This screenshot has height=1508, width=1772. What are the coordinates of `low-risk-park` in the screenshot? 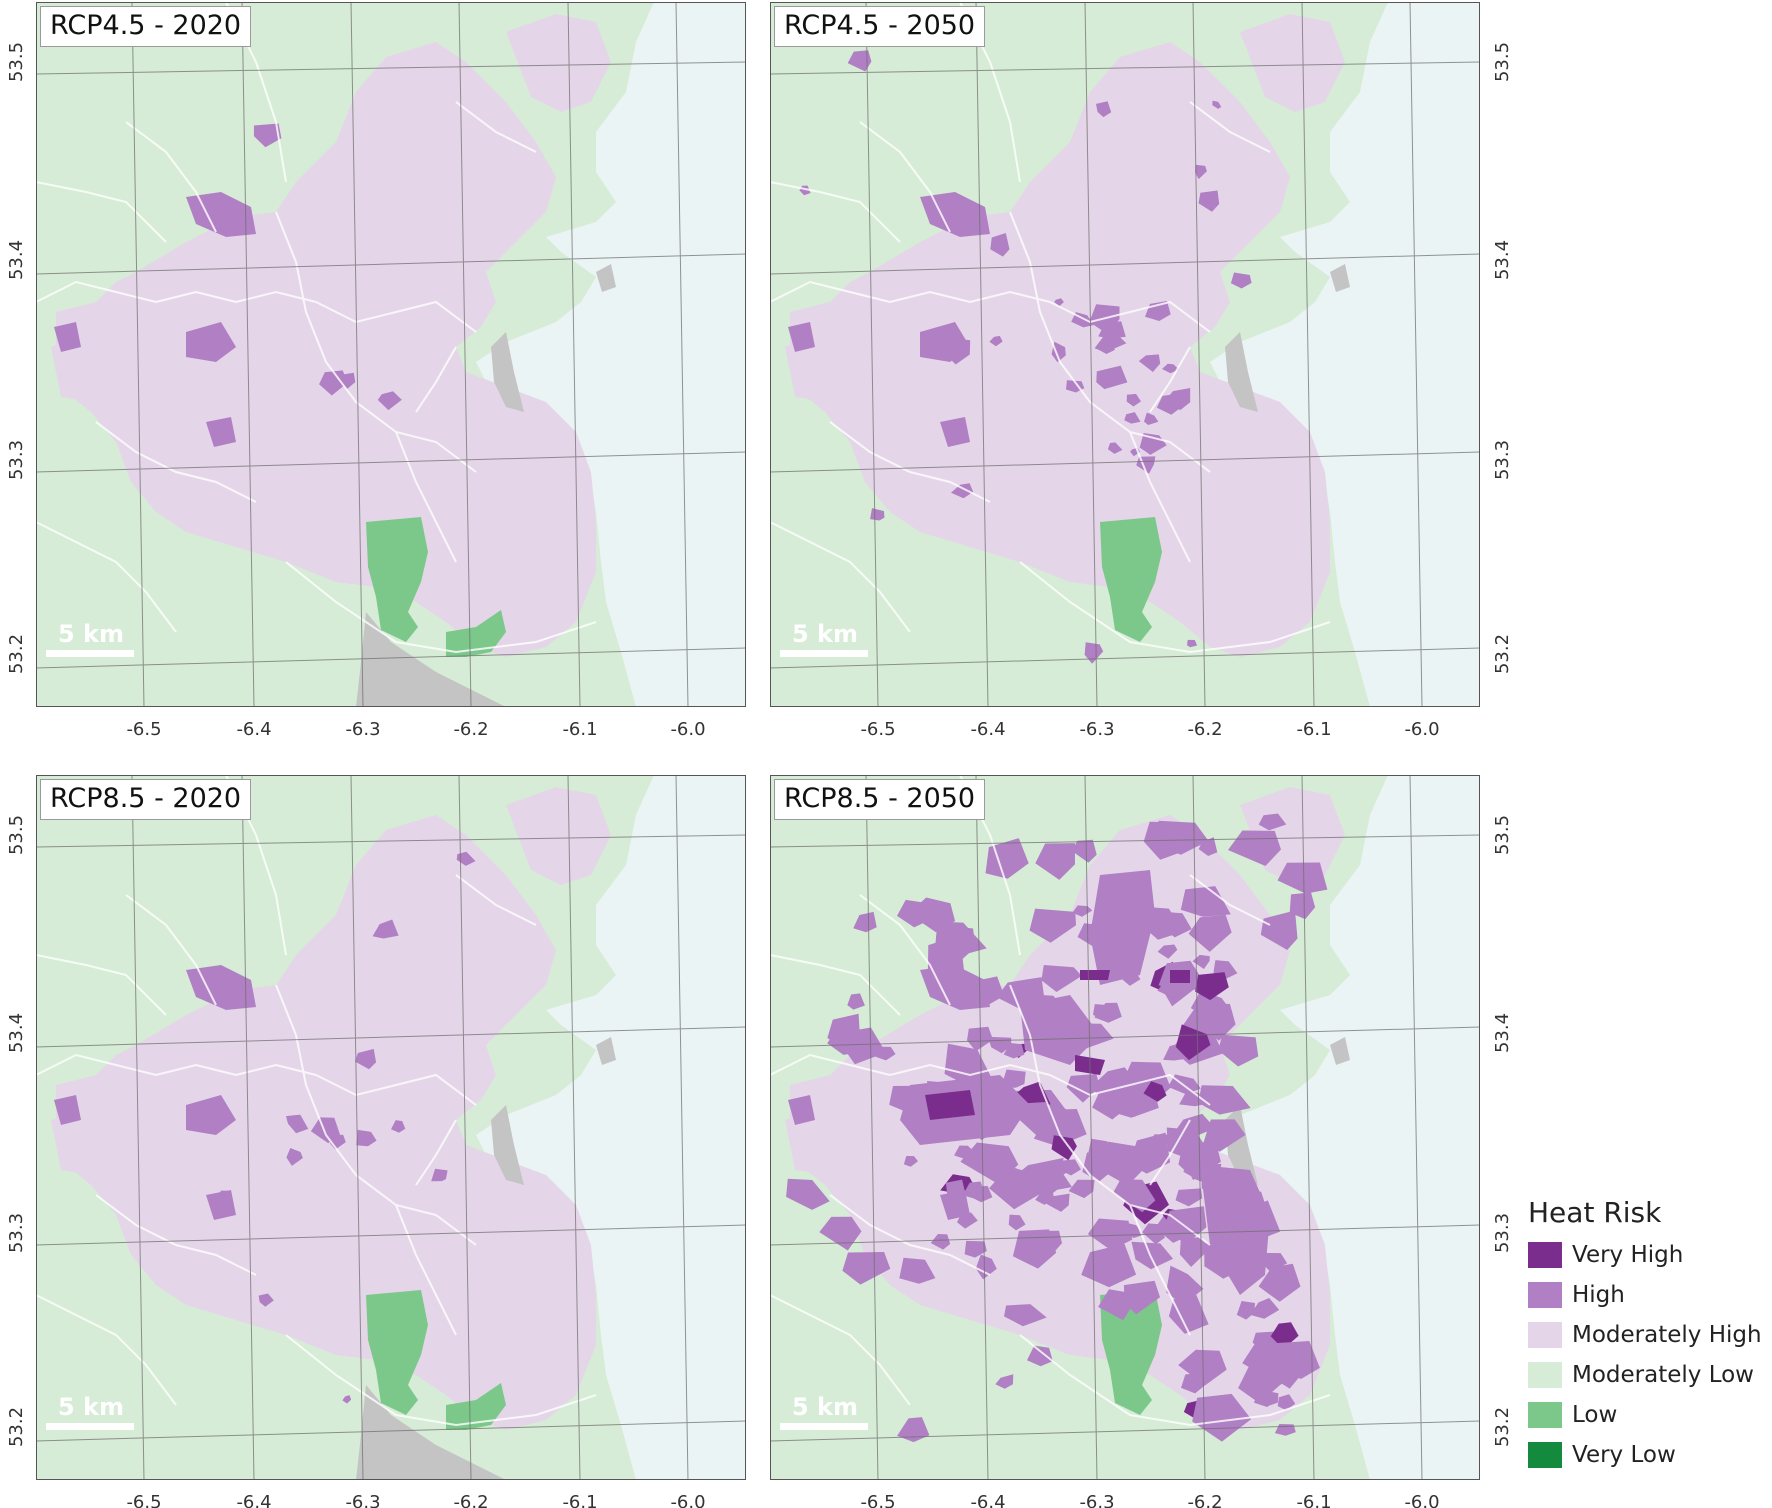 It's located at (397, 579).